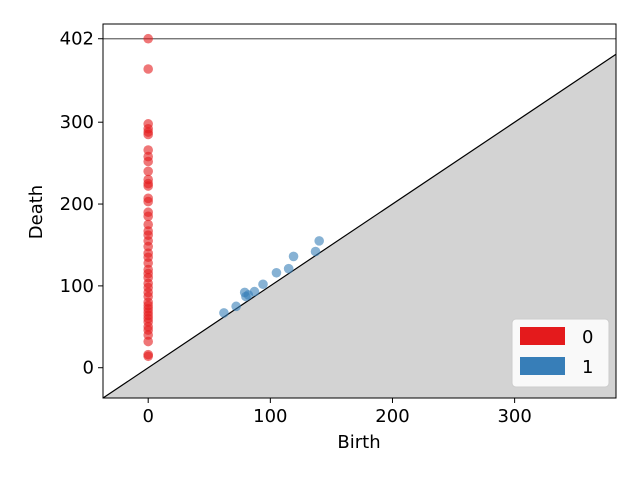 The width and height of the screenshot is (640, 480). Describe the element at coordinates (77, 122) in the screenshot. I see `y-tick-label: 300` at that location.